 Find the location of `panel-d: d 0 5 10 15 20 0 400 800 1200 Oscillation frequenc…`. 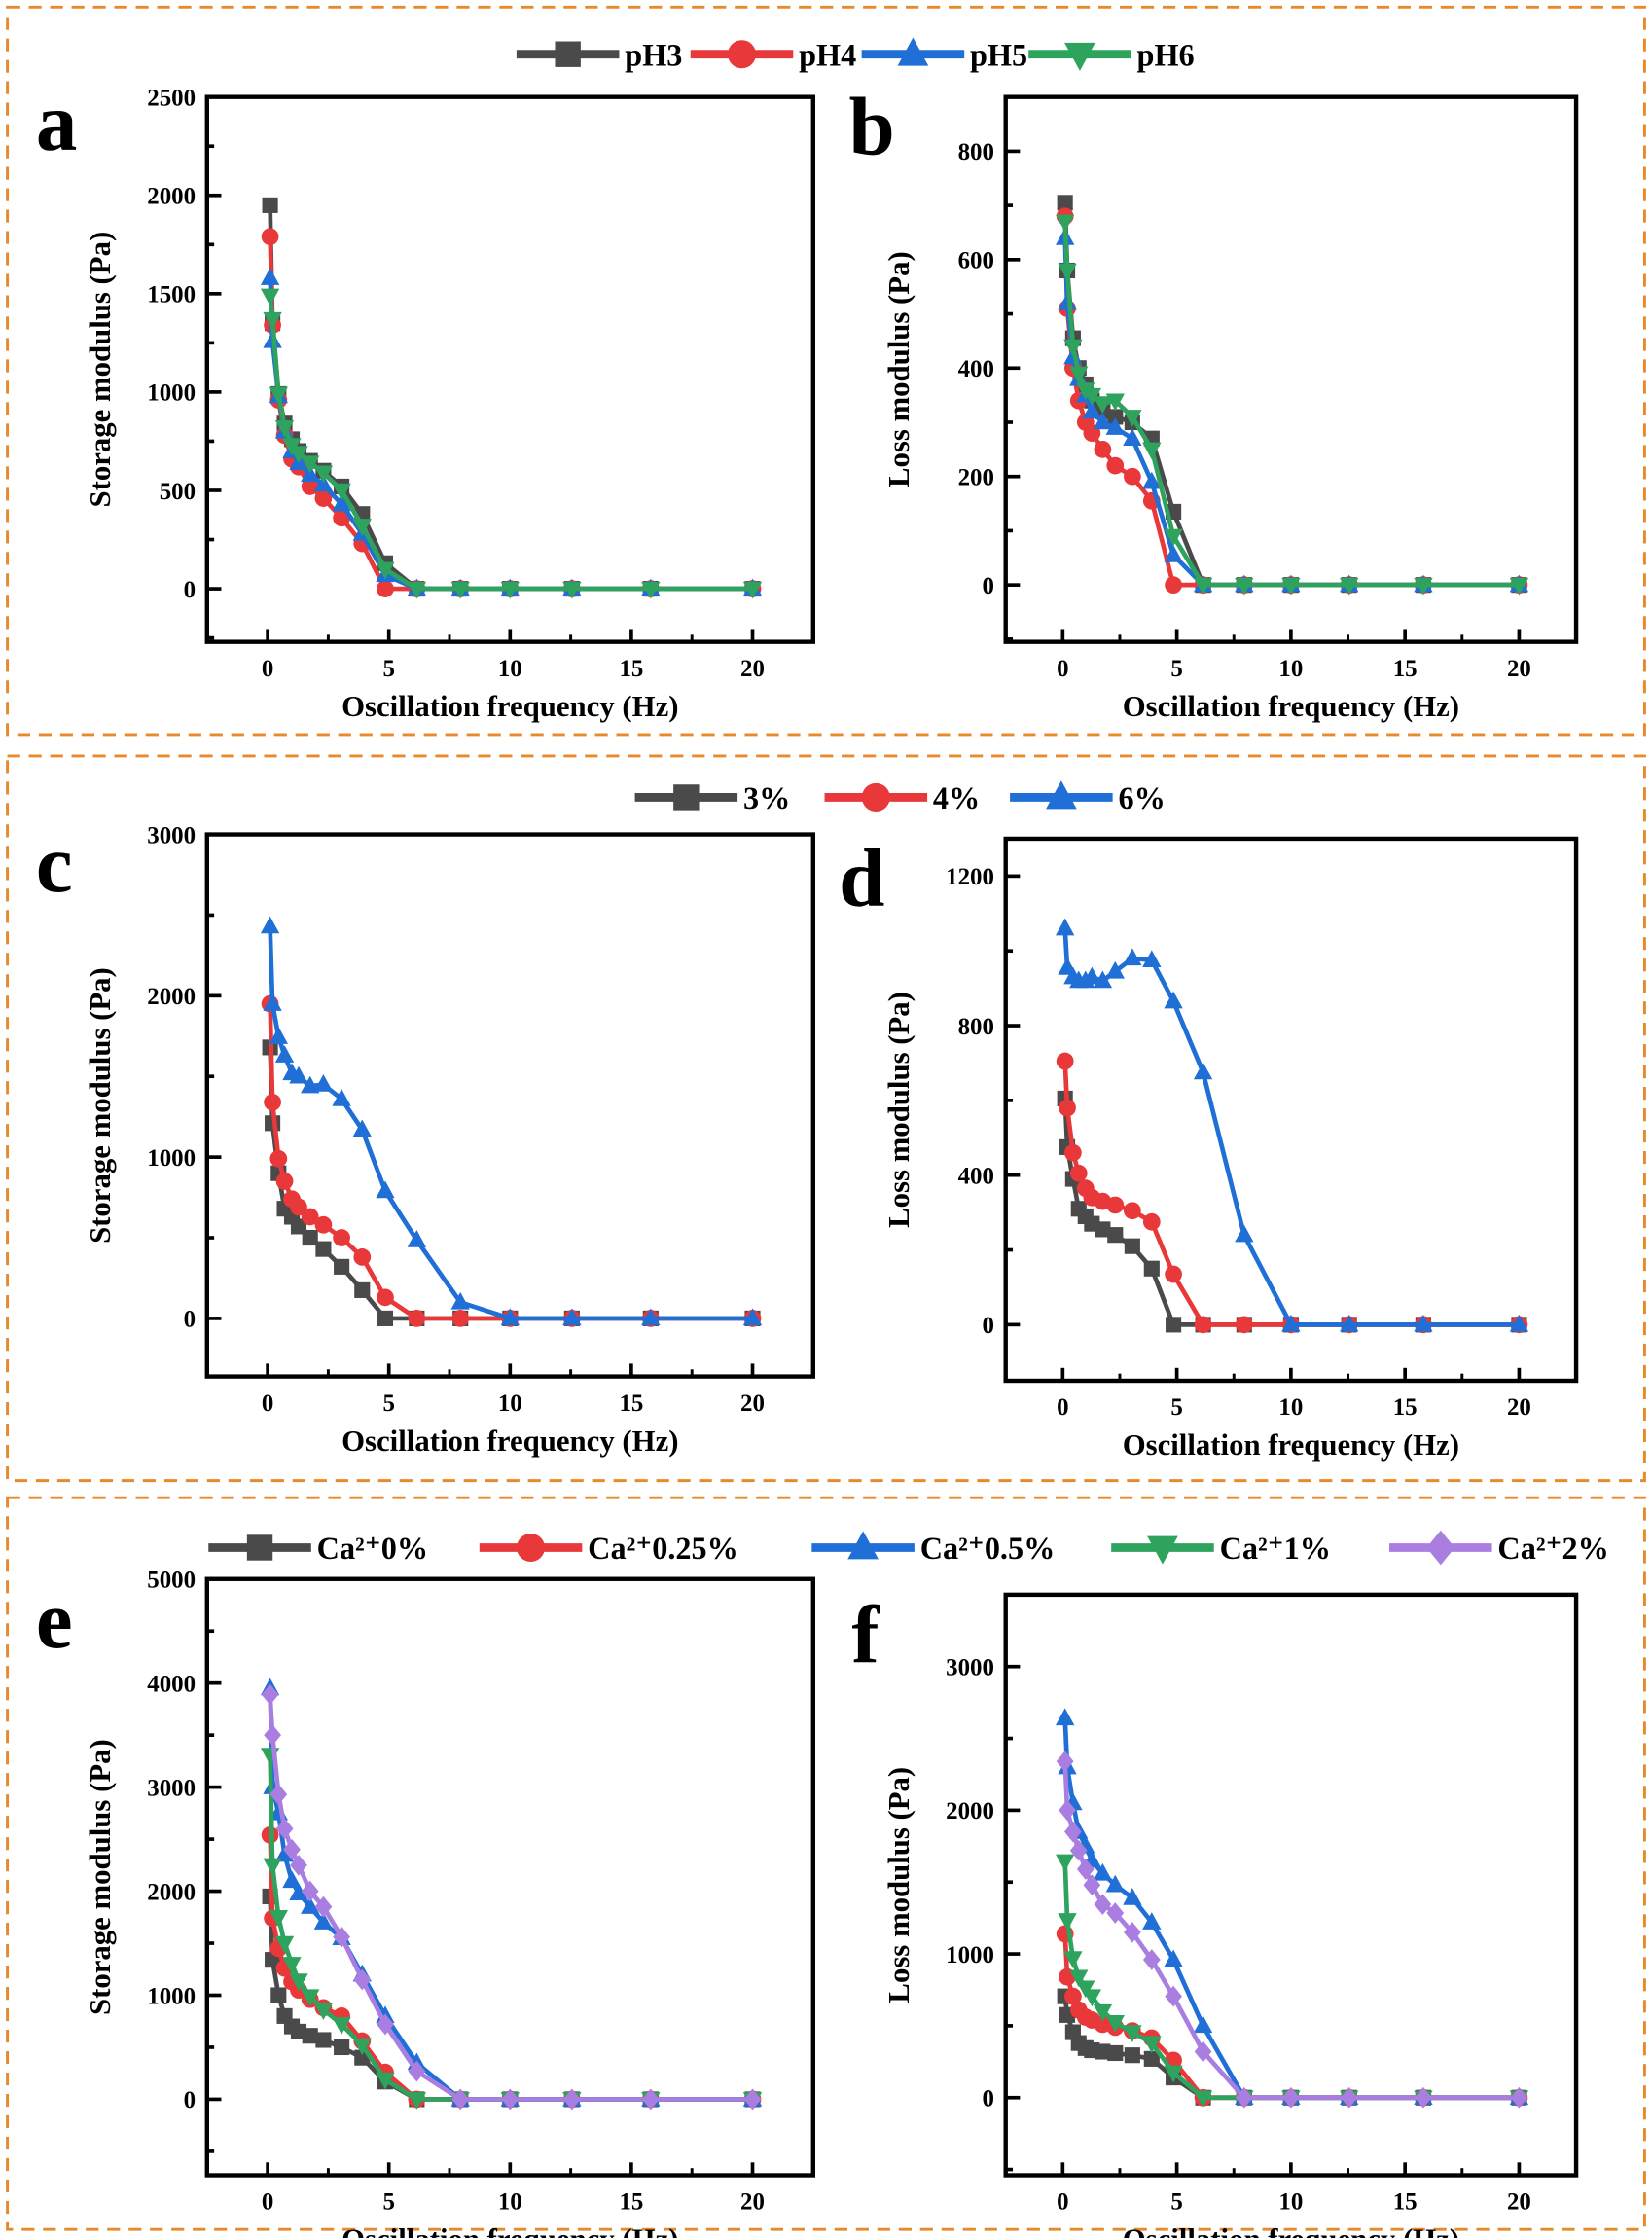

panel-d: d 0 5 10 15 20 0 400 800 1200 Oscillation frequenc… is located at coordinates (1209, 1147).